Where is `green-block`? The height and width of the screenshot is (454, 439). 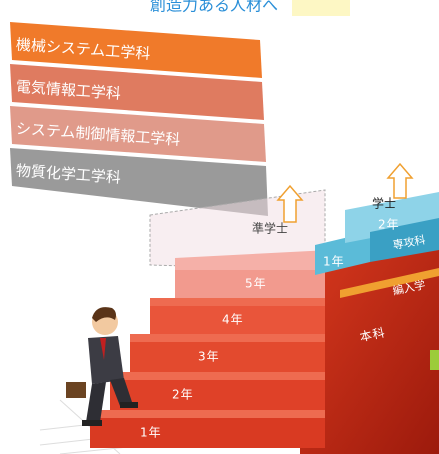
green-block is located at coordinates (434, 360).